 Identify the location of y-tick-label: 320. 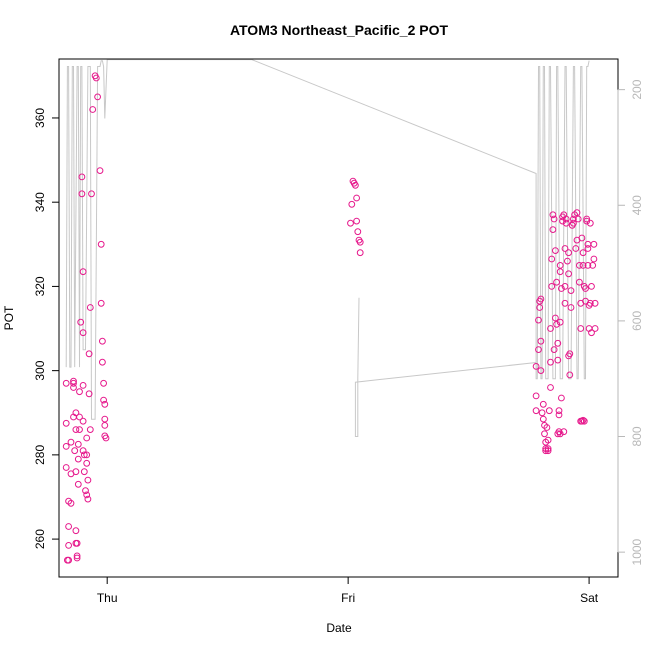
(40, 286).